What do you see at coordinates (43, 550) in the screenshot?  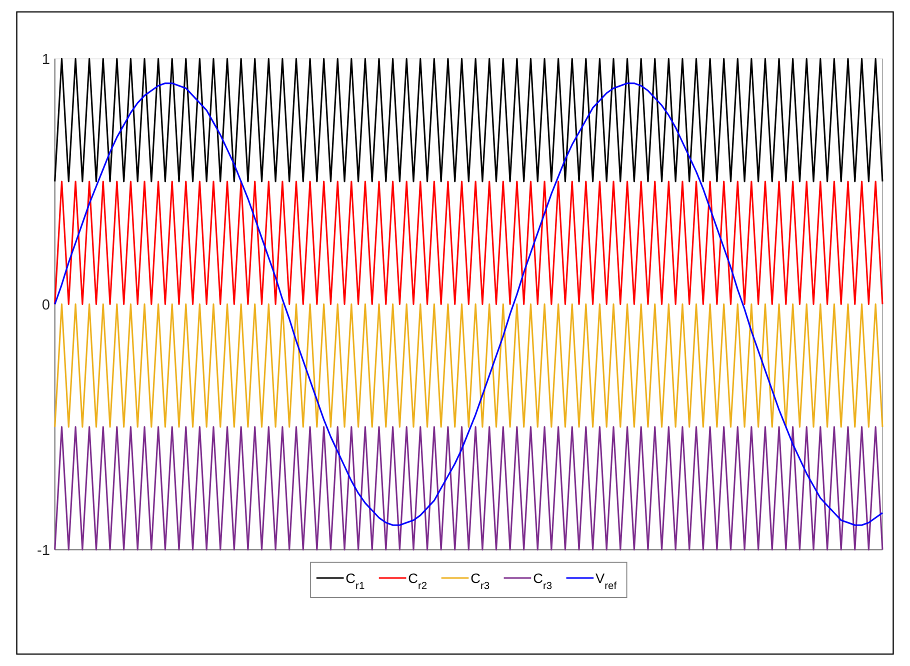 I see `y-tick-label: -1` at bounding box center [43, 550].